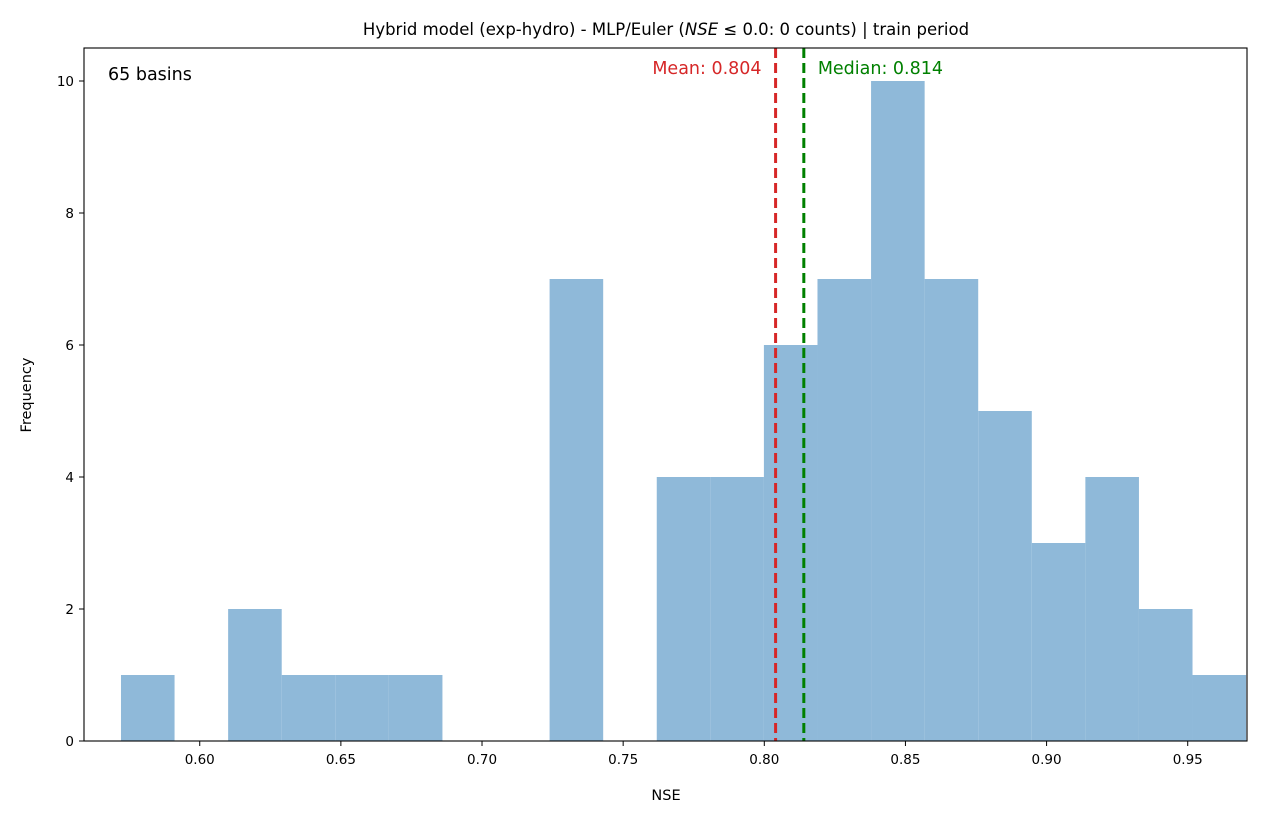  I want to click on x-tick-label: 0.65, so click(341, 760).